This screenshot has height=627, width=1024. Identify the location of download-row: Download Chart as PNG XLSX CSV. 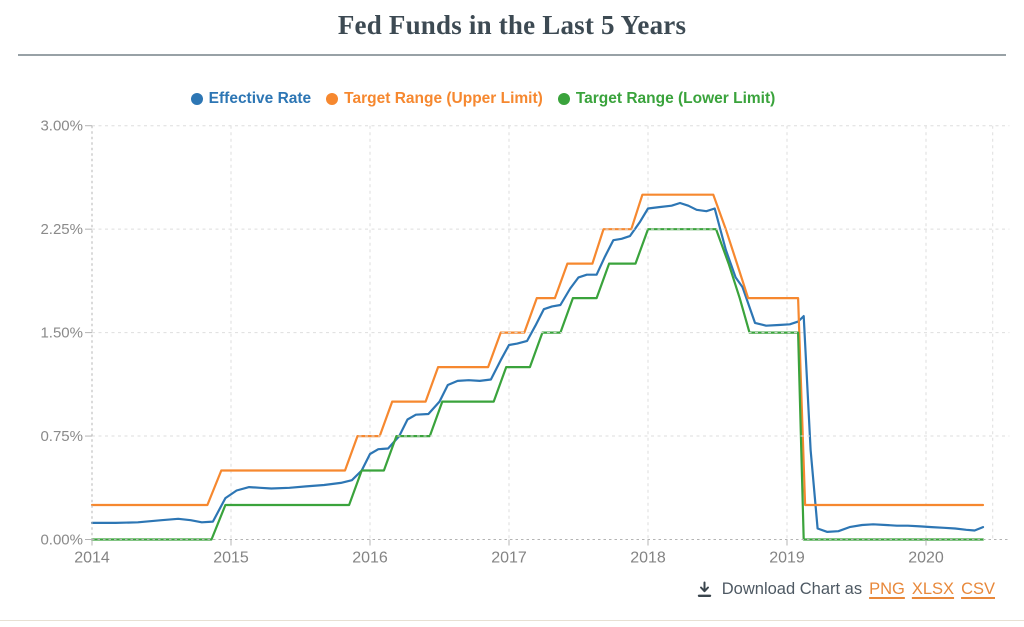
(845, 589).